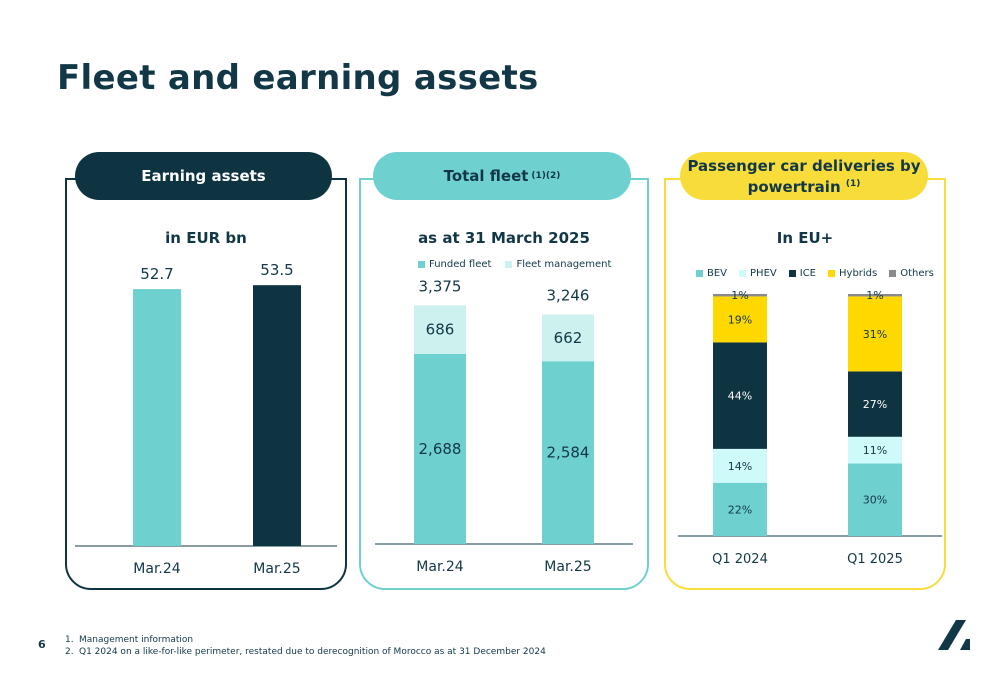 The height and width of the screenshot is (685, 1000). What do you see at coordinates (699, 273) in the screenshot?
I see `legend-swatch-bev` at bounding box center [699, 273].